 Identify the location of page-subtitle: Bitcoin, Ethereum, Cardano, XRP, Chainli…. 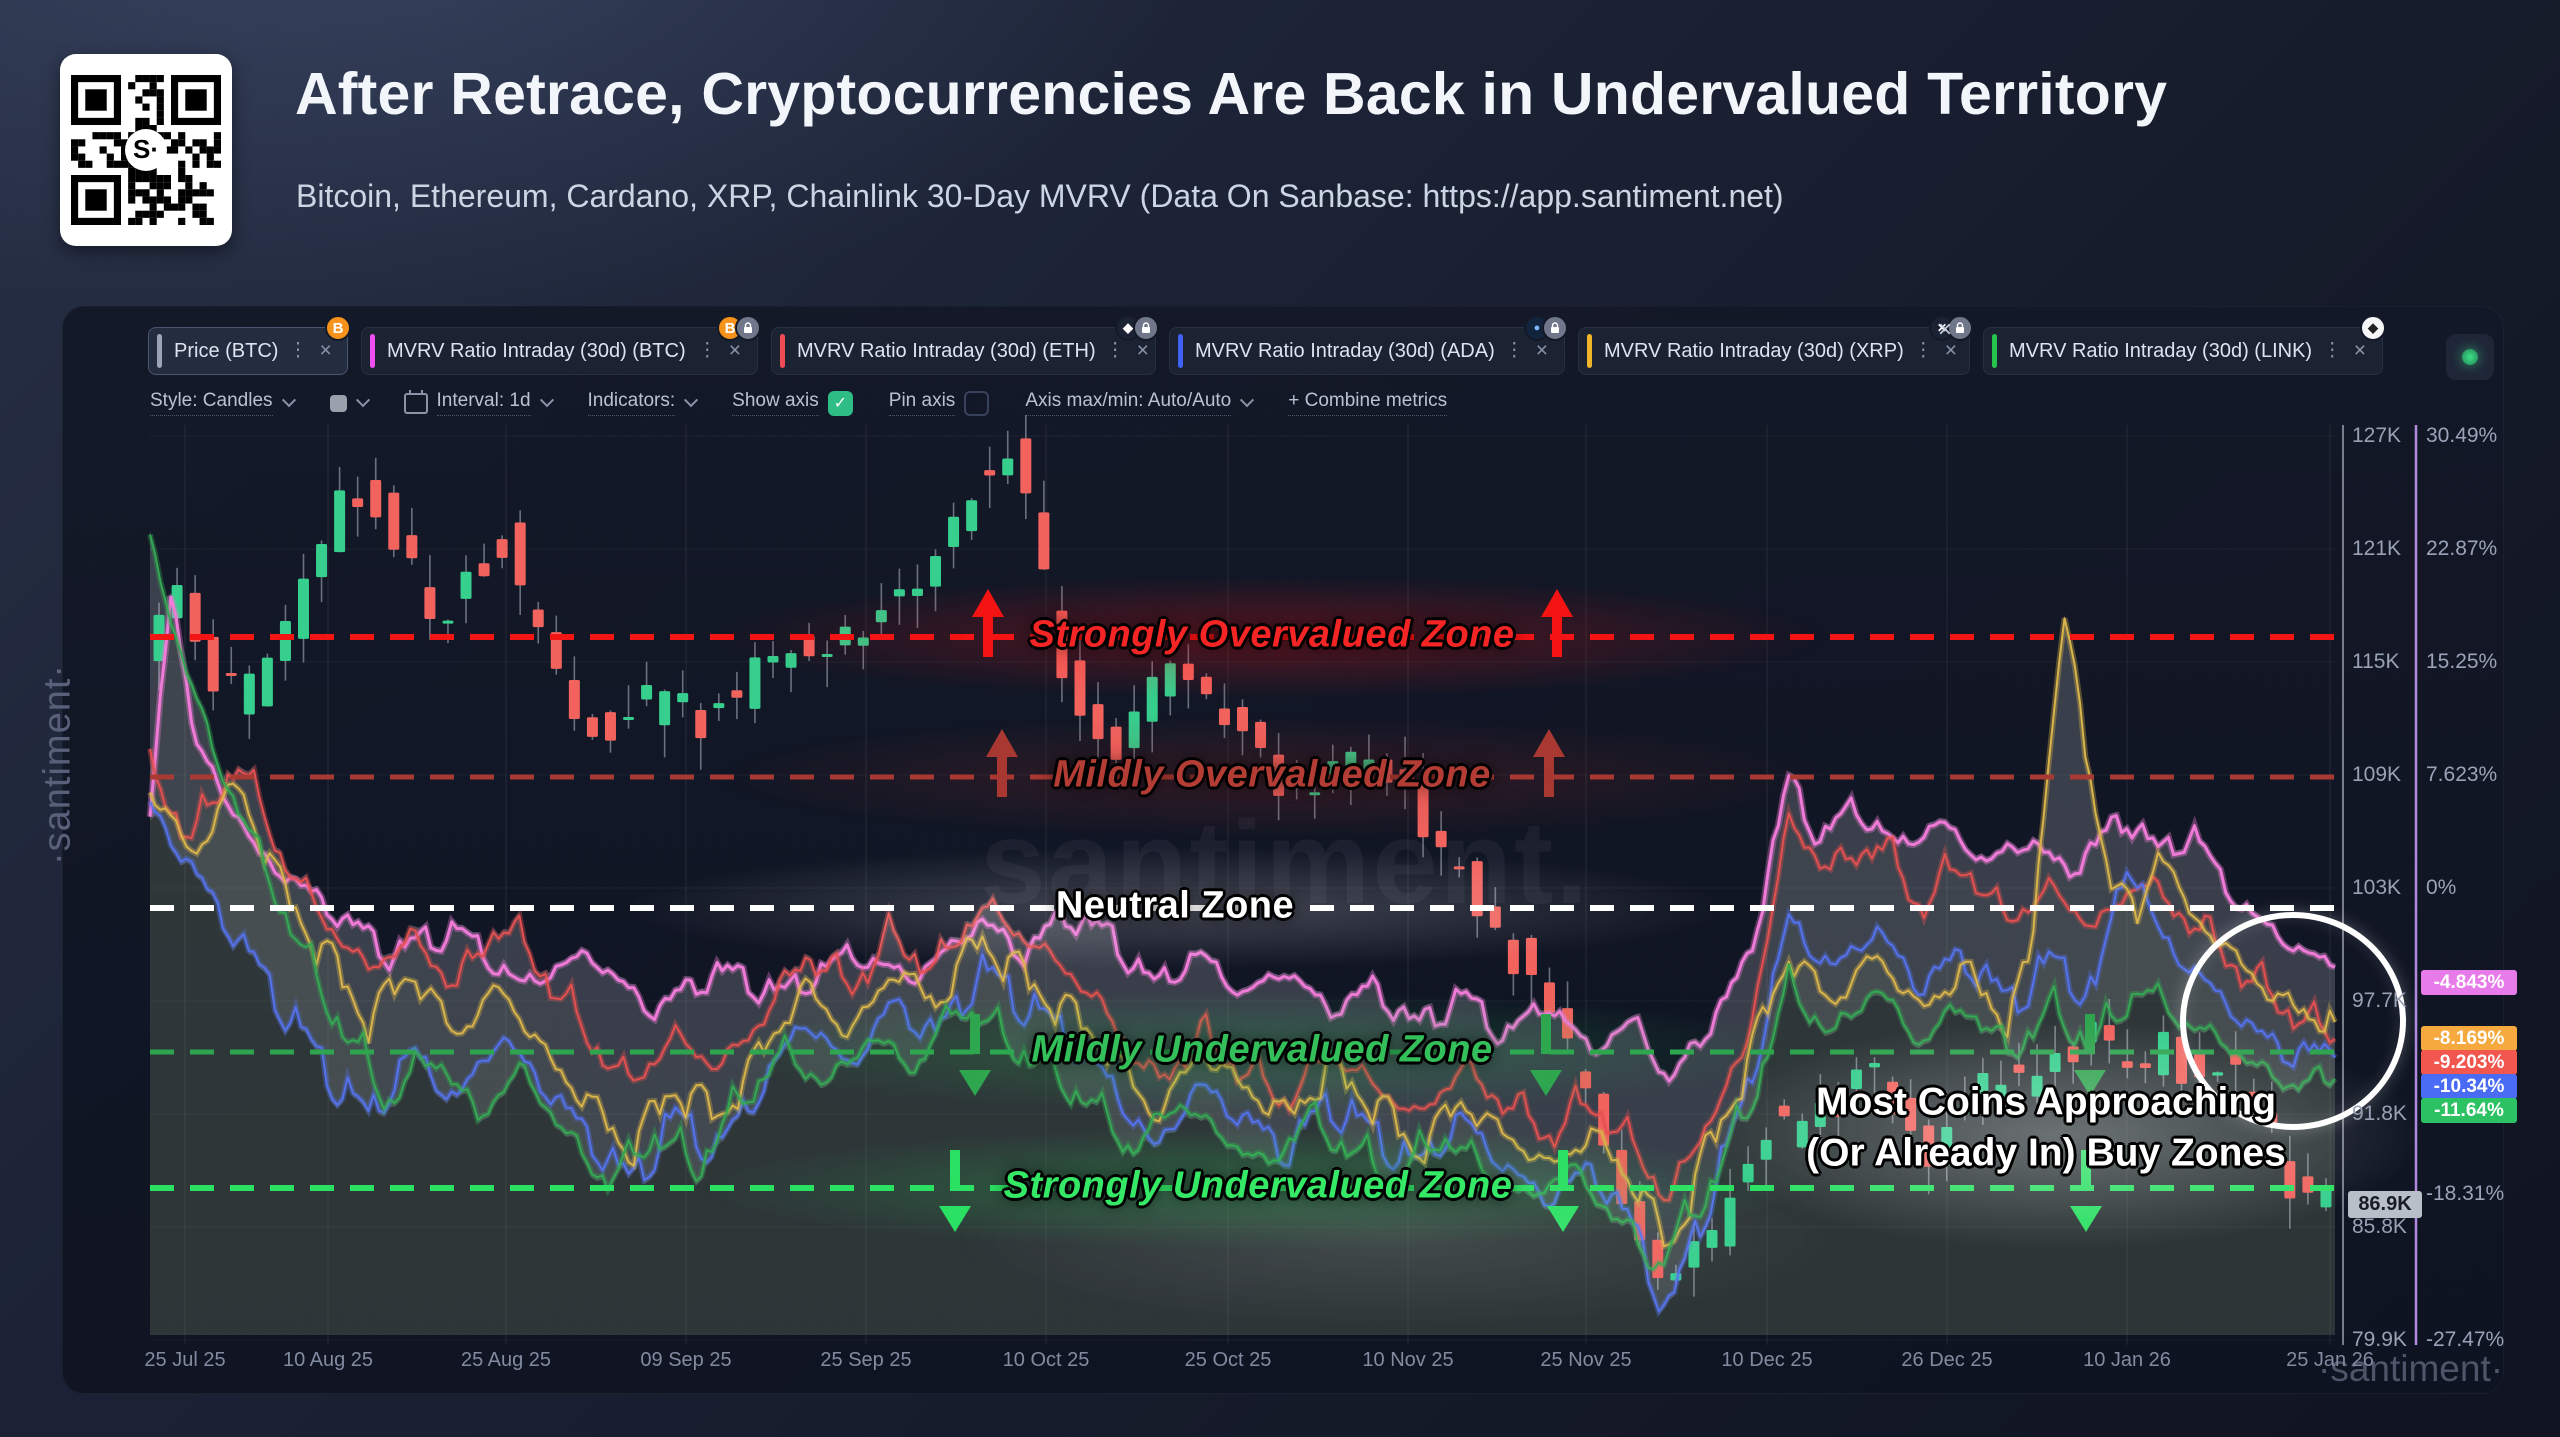
(1040, 196).